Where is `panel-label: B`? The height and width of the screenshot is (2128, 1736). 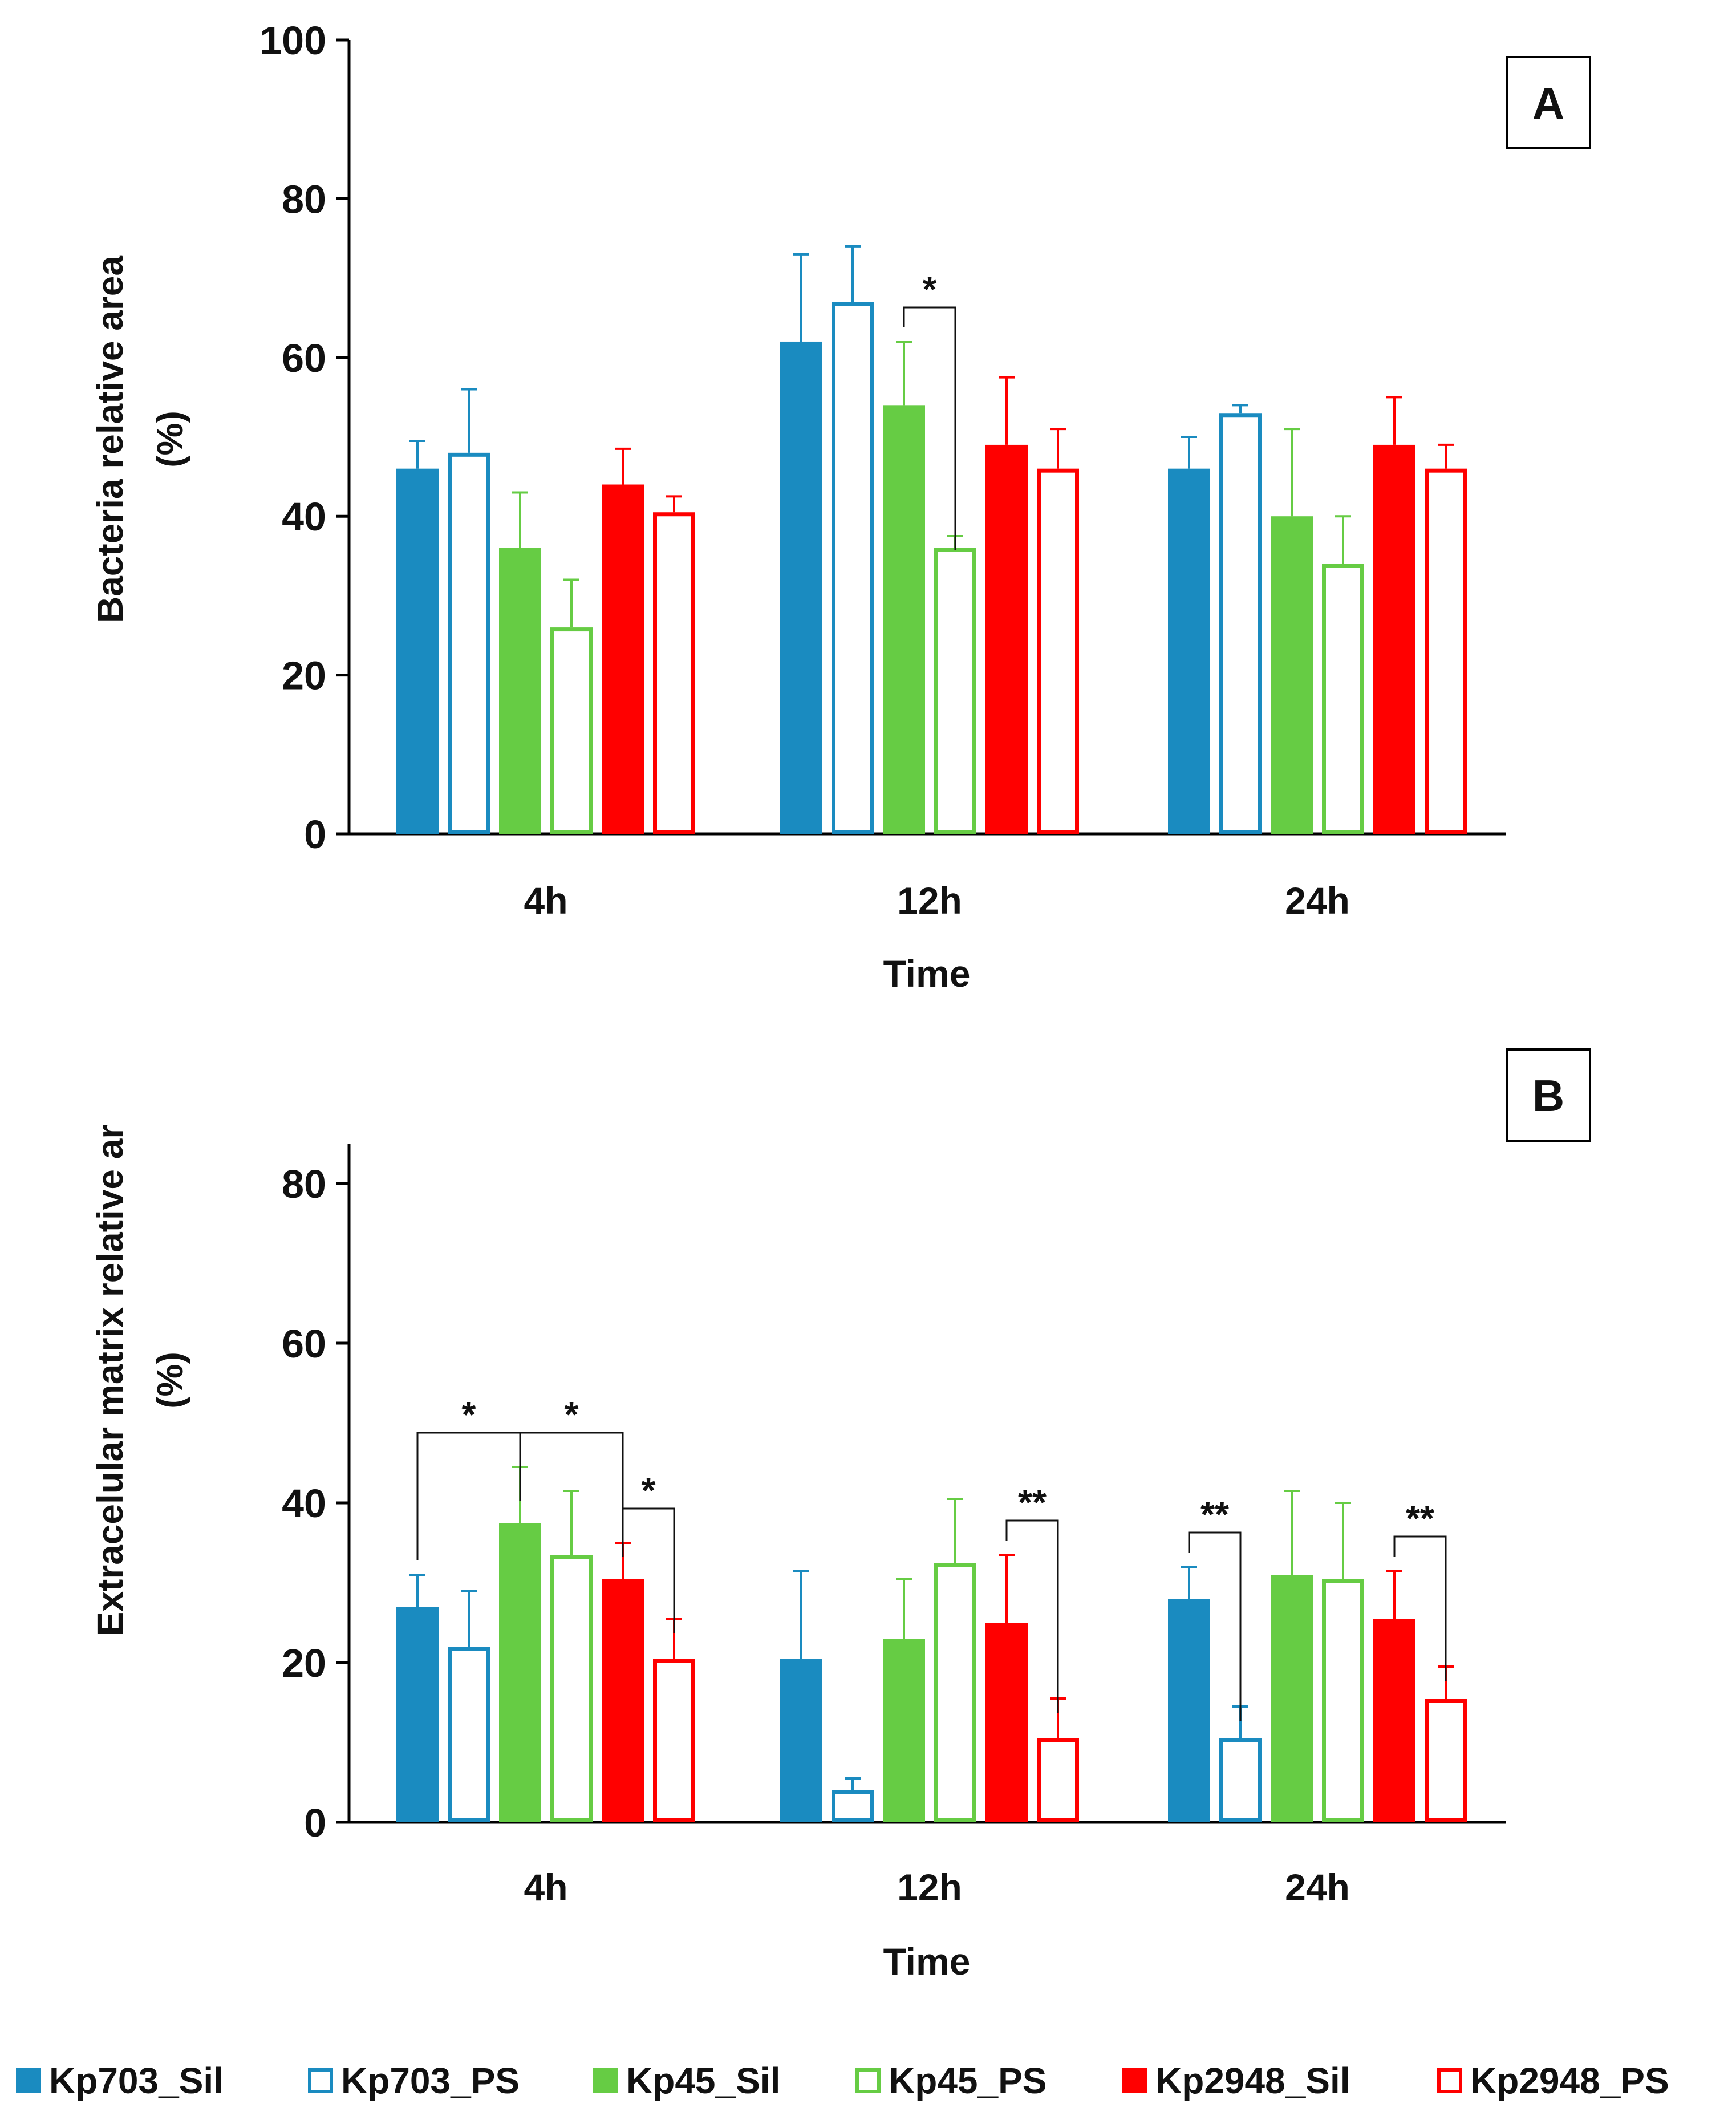 panel-label: B is located at coordinates (1548, 1096).